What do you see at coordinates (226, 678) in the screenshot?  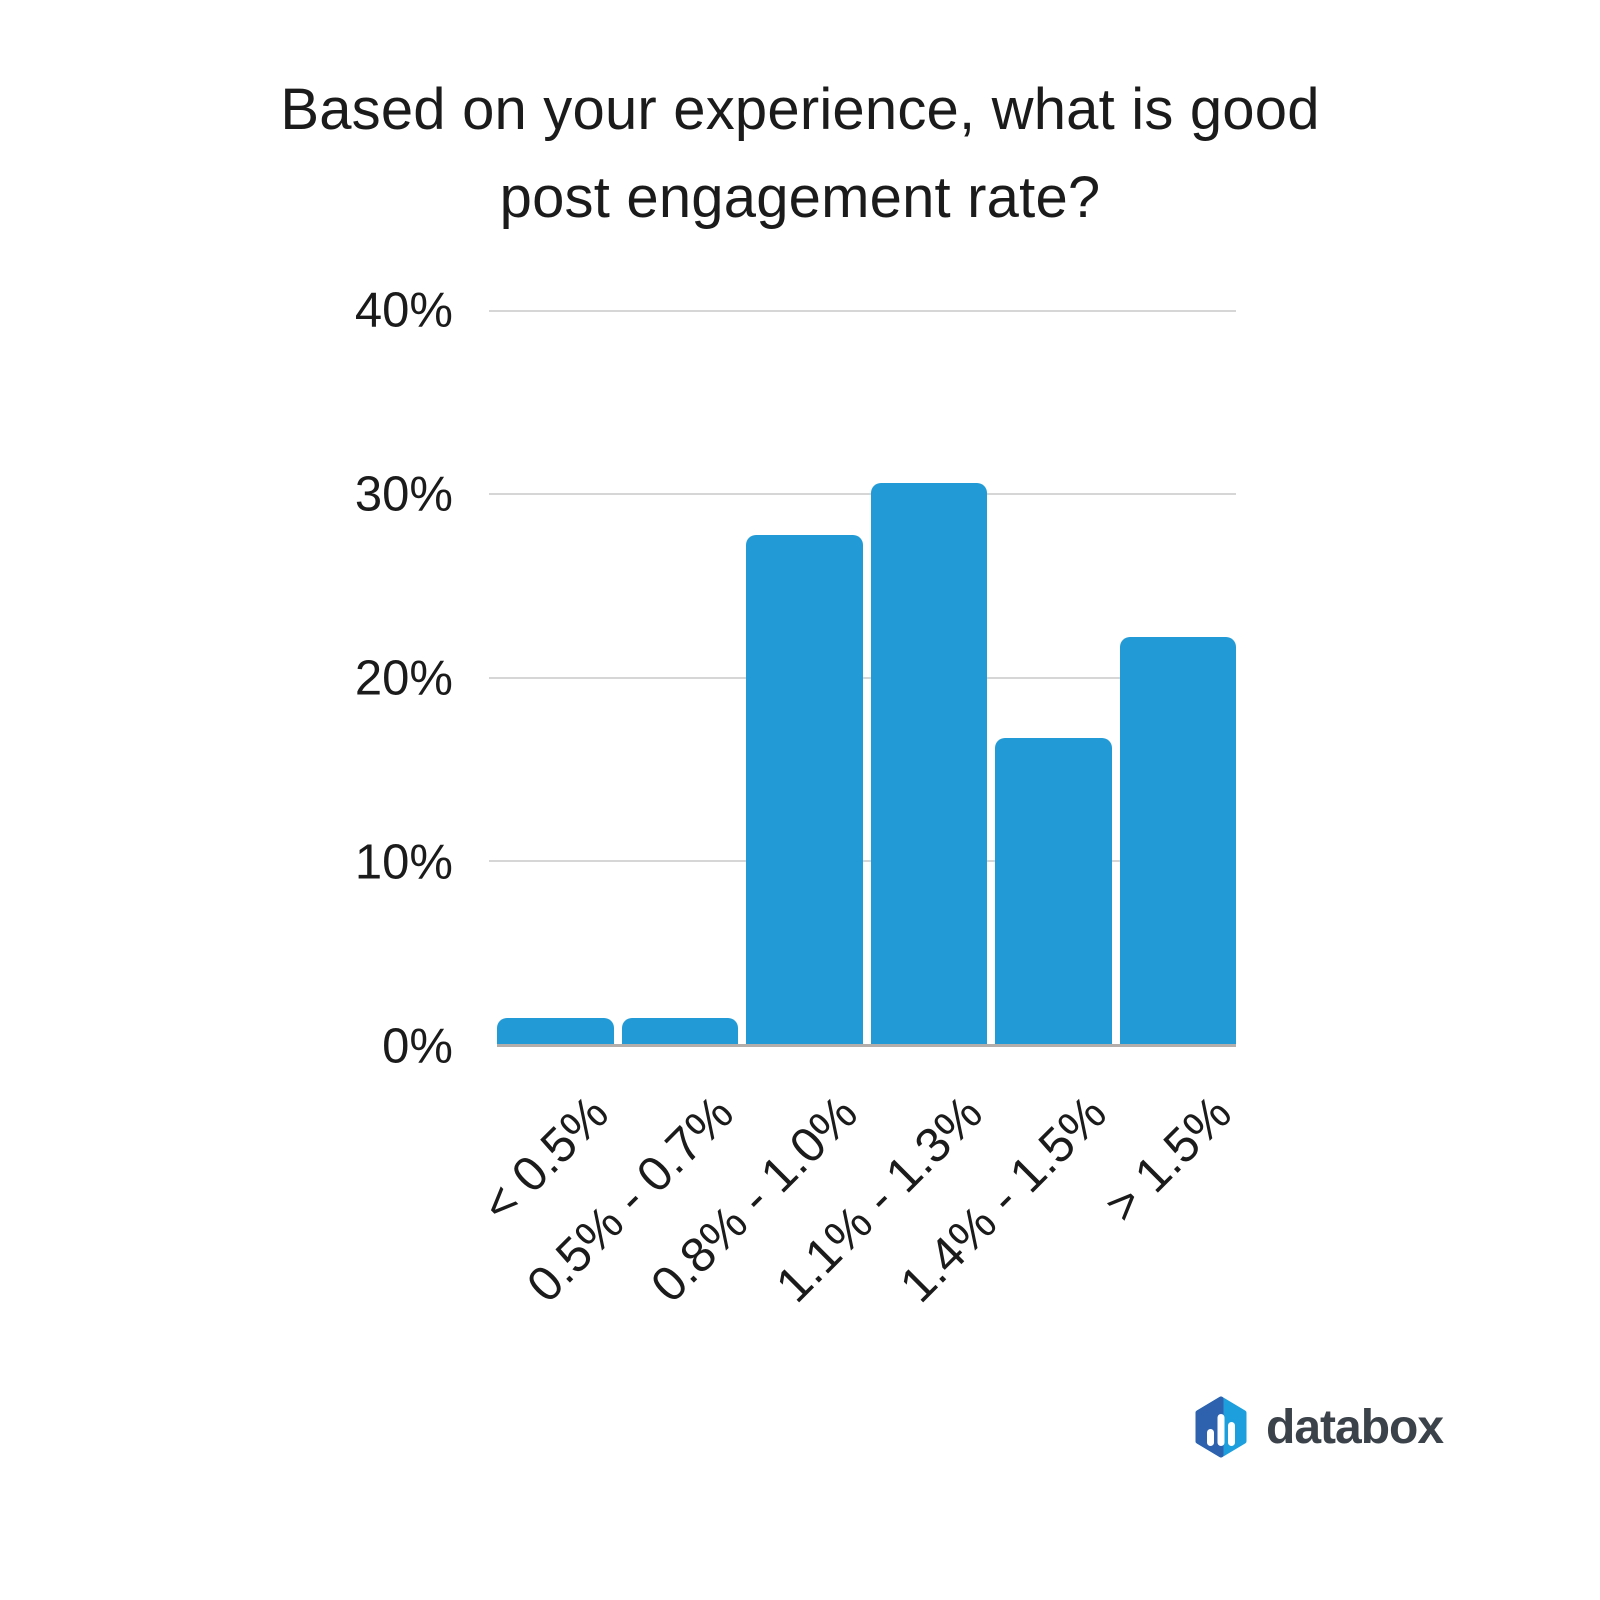 I see `y-axis: 0% 10% 20% 30% 40%` at bounding box center [226, 678].